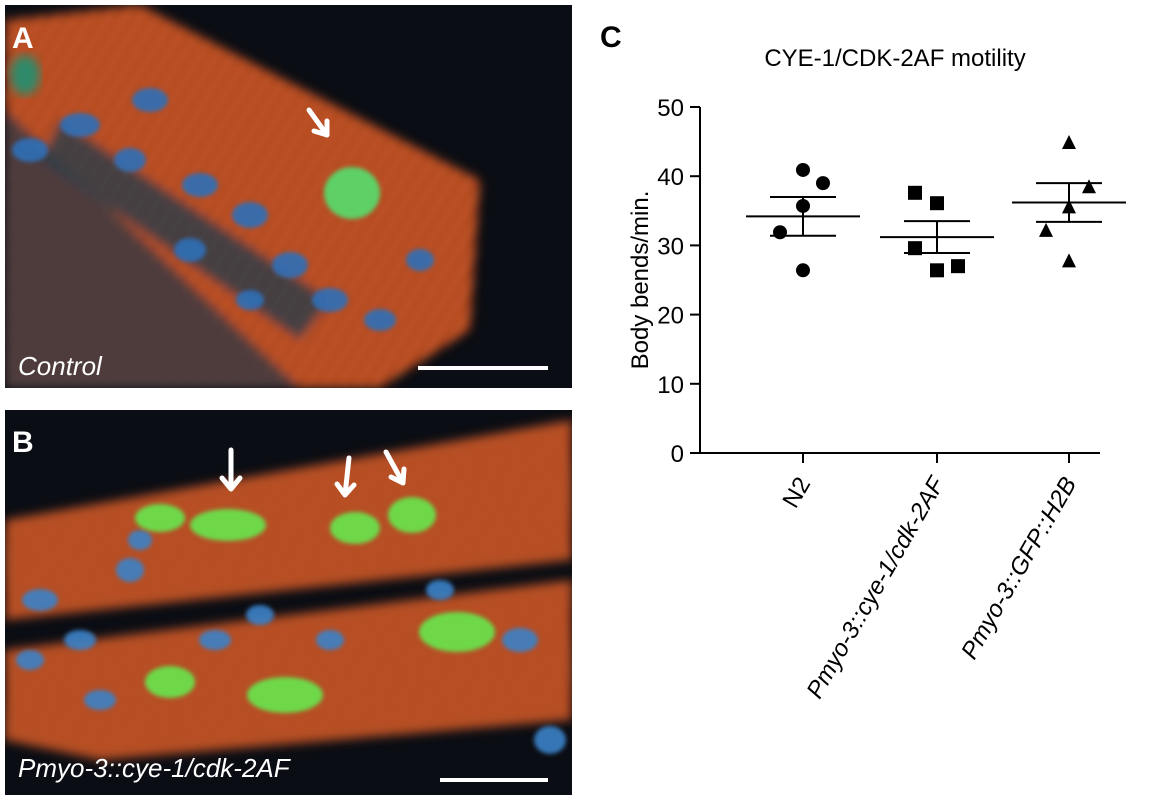 This screenshot has height=805, width=1162. What do you see at coordinates (670, 316) in the screenshot?
I see `y-tick-label: 20` at bounding box center [670, 316].